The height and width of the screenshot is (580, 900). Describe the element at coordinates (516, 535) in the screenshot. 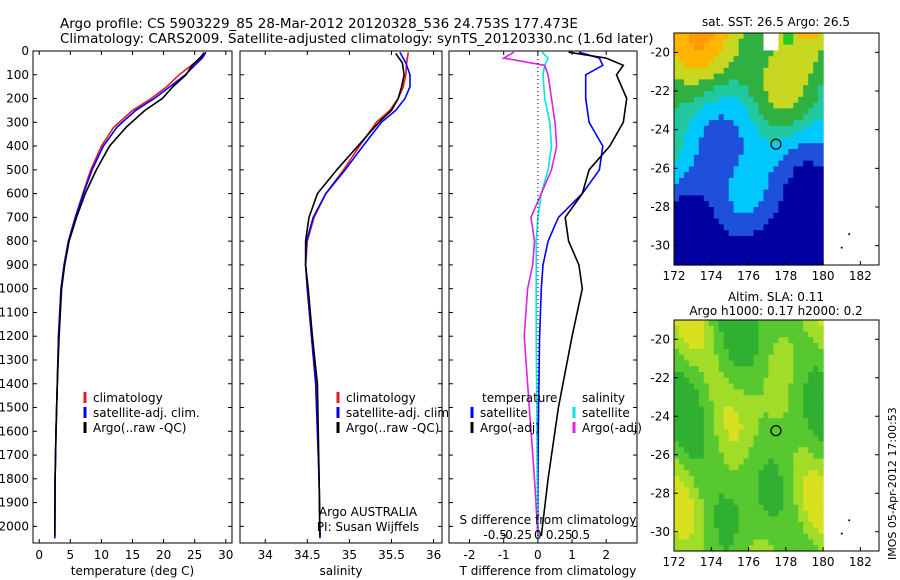

I see `difference-s-tick-label: -0.25` at that location.